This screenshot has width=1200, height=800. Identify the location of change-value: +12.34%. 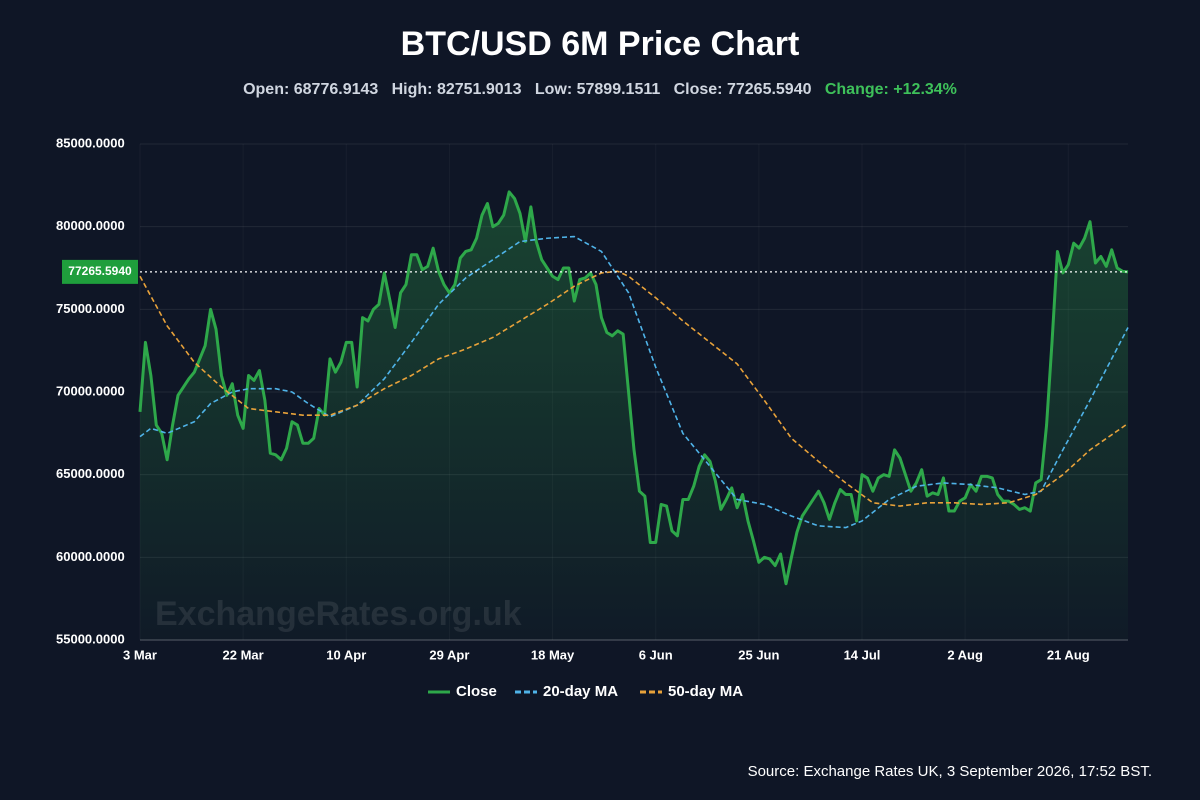
(925, 89).